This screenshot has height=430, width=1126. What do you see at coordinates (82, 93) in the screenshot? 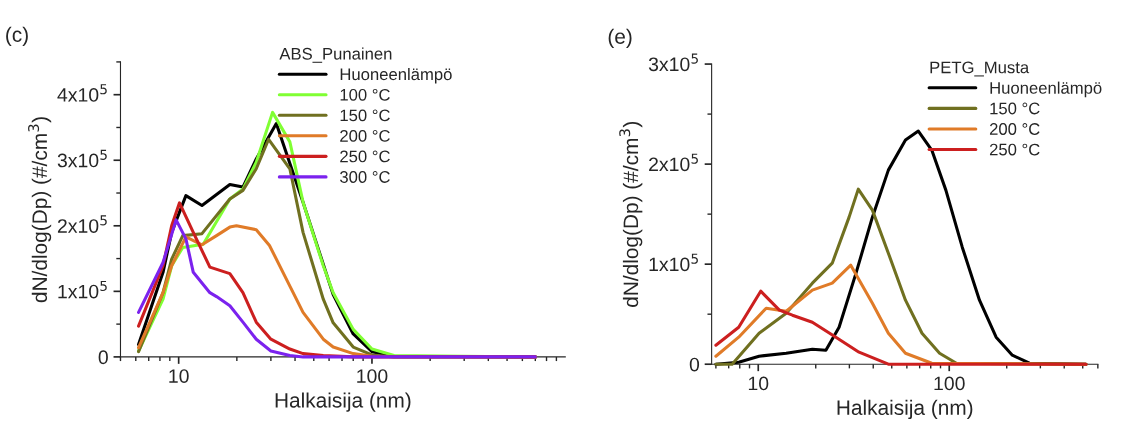
I see `y-tick-label: 4x10$^{5}$` at bounding box center [82, 93].